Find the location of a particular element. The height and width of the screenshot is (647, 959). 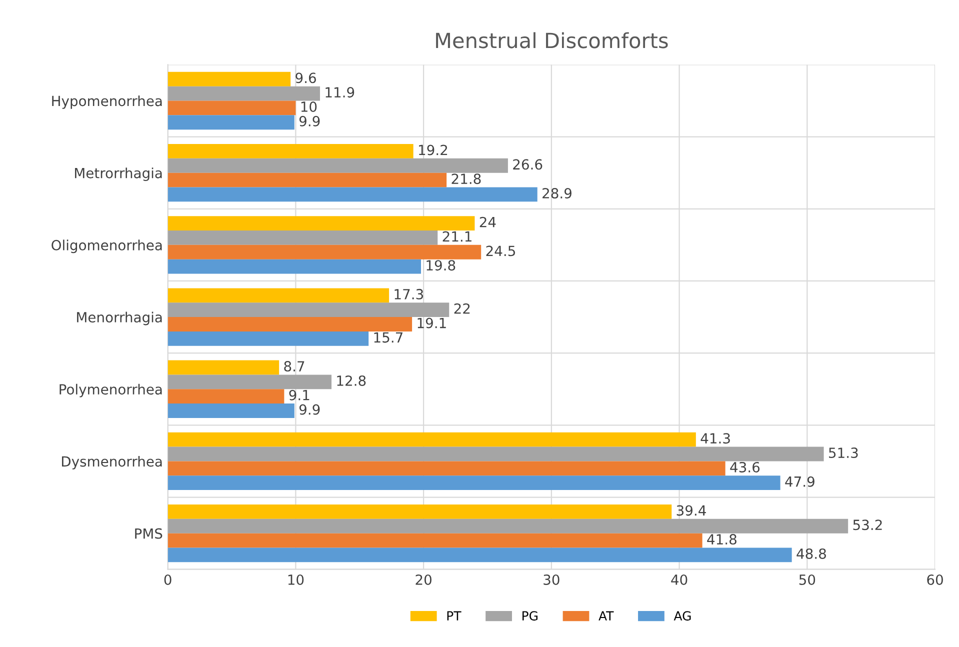

data-label: 43.6 is located at coordinates (745, 467).